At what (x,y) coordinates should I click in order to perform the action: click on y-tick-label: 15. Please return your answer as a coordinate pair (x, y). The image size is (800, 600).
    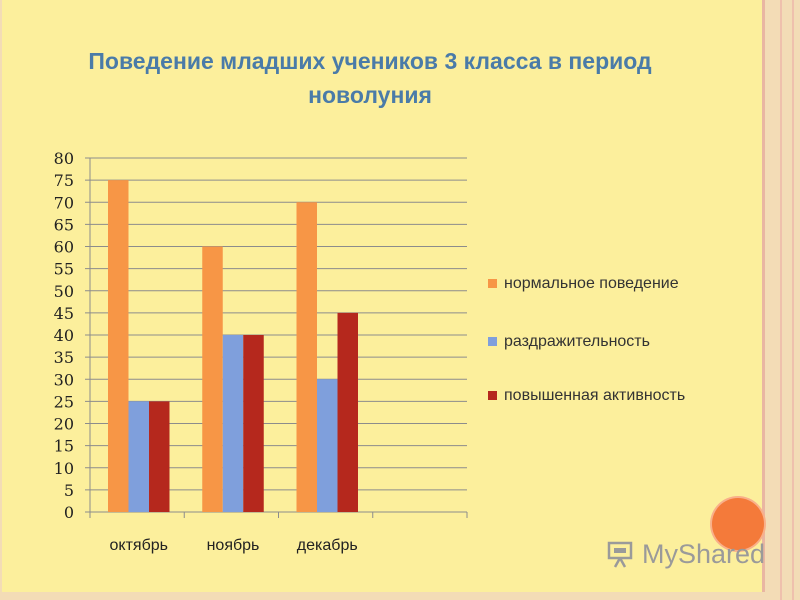
    Looking at the image, I should click on (64, 446).